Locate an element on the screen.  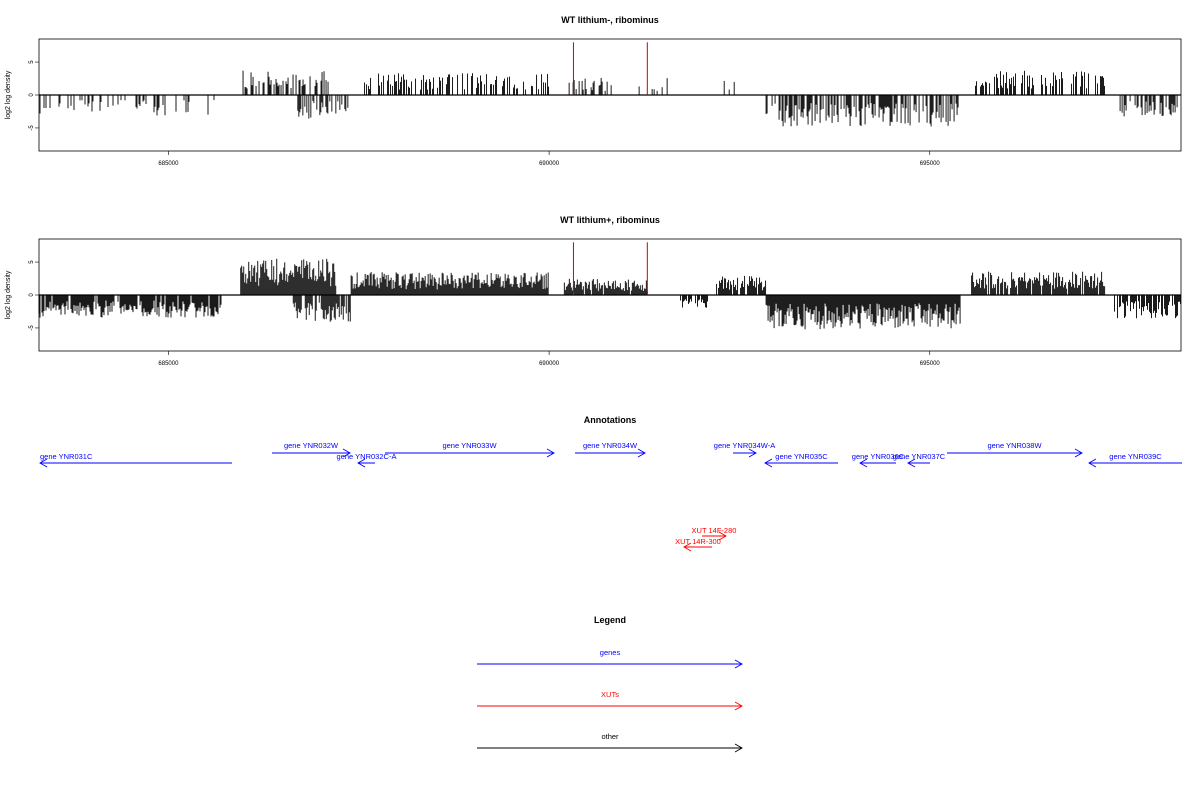
feature-gene-ynr036c: gene YNR036C is located at coordinates (878, 460).